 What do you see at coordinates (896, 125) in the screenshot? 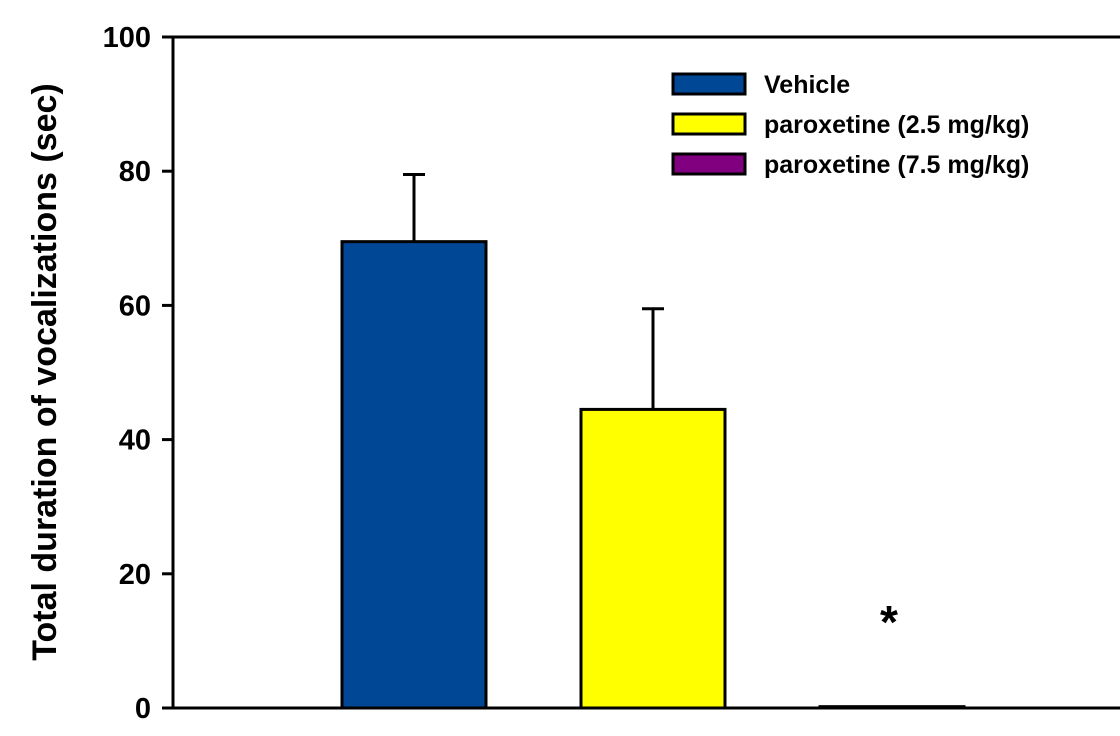
I see `legend-label: paroxetine (2.5 mg/kg)` at bounding box center [896, 125].